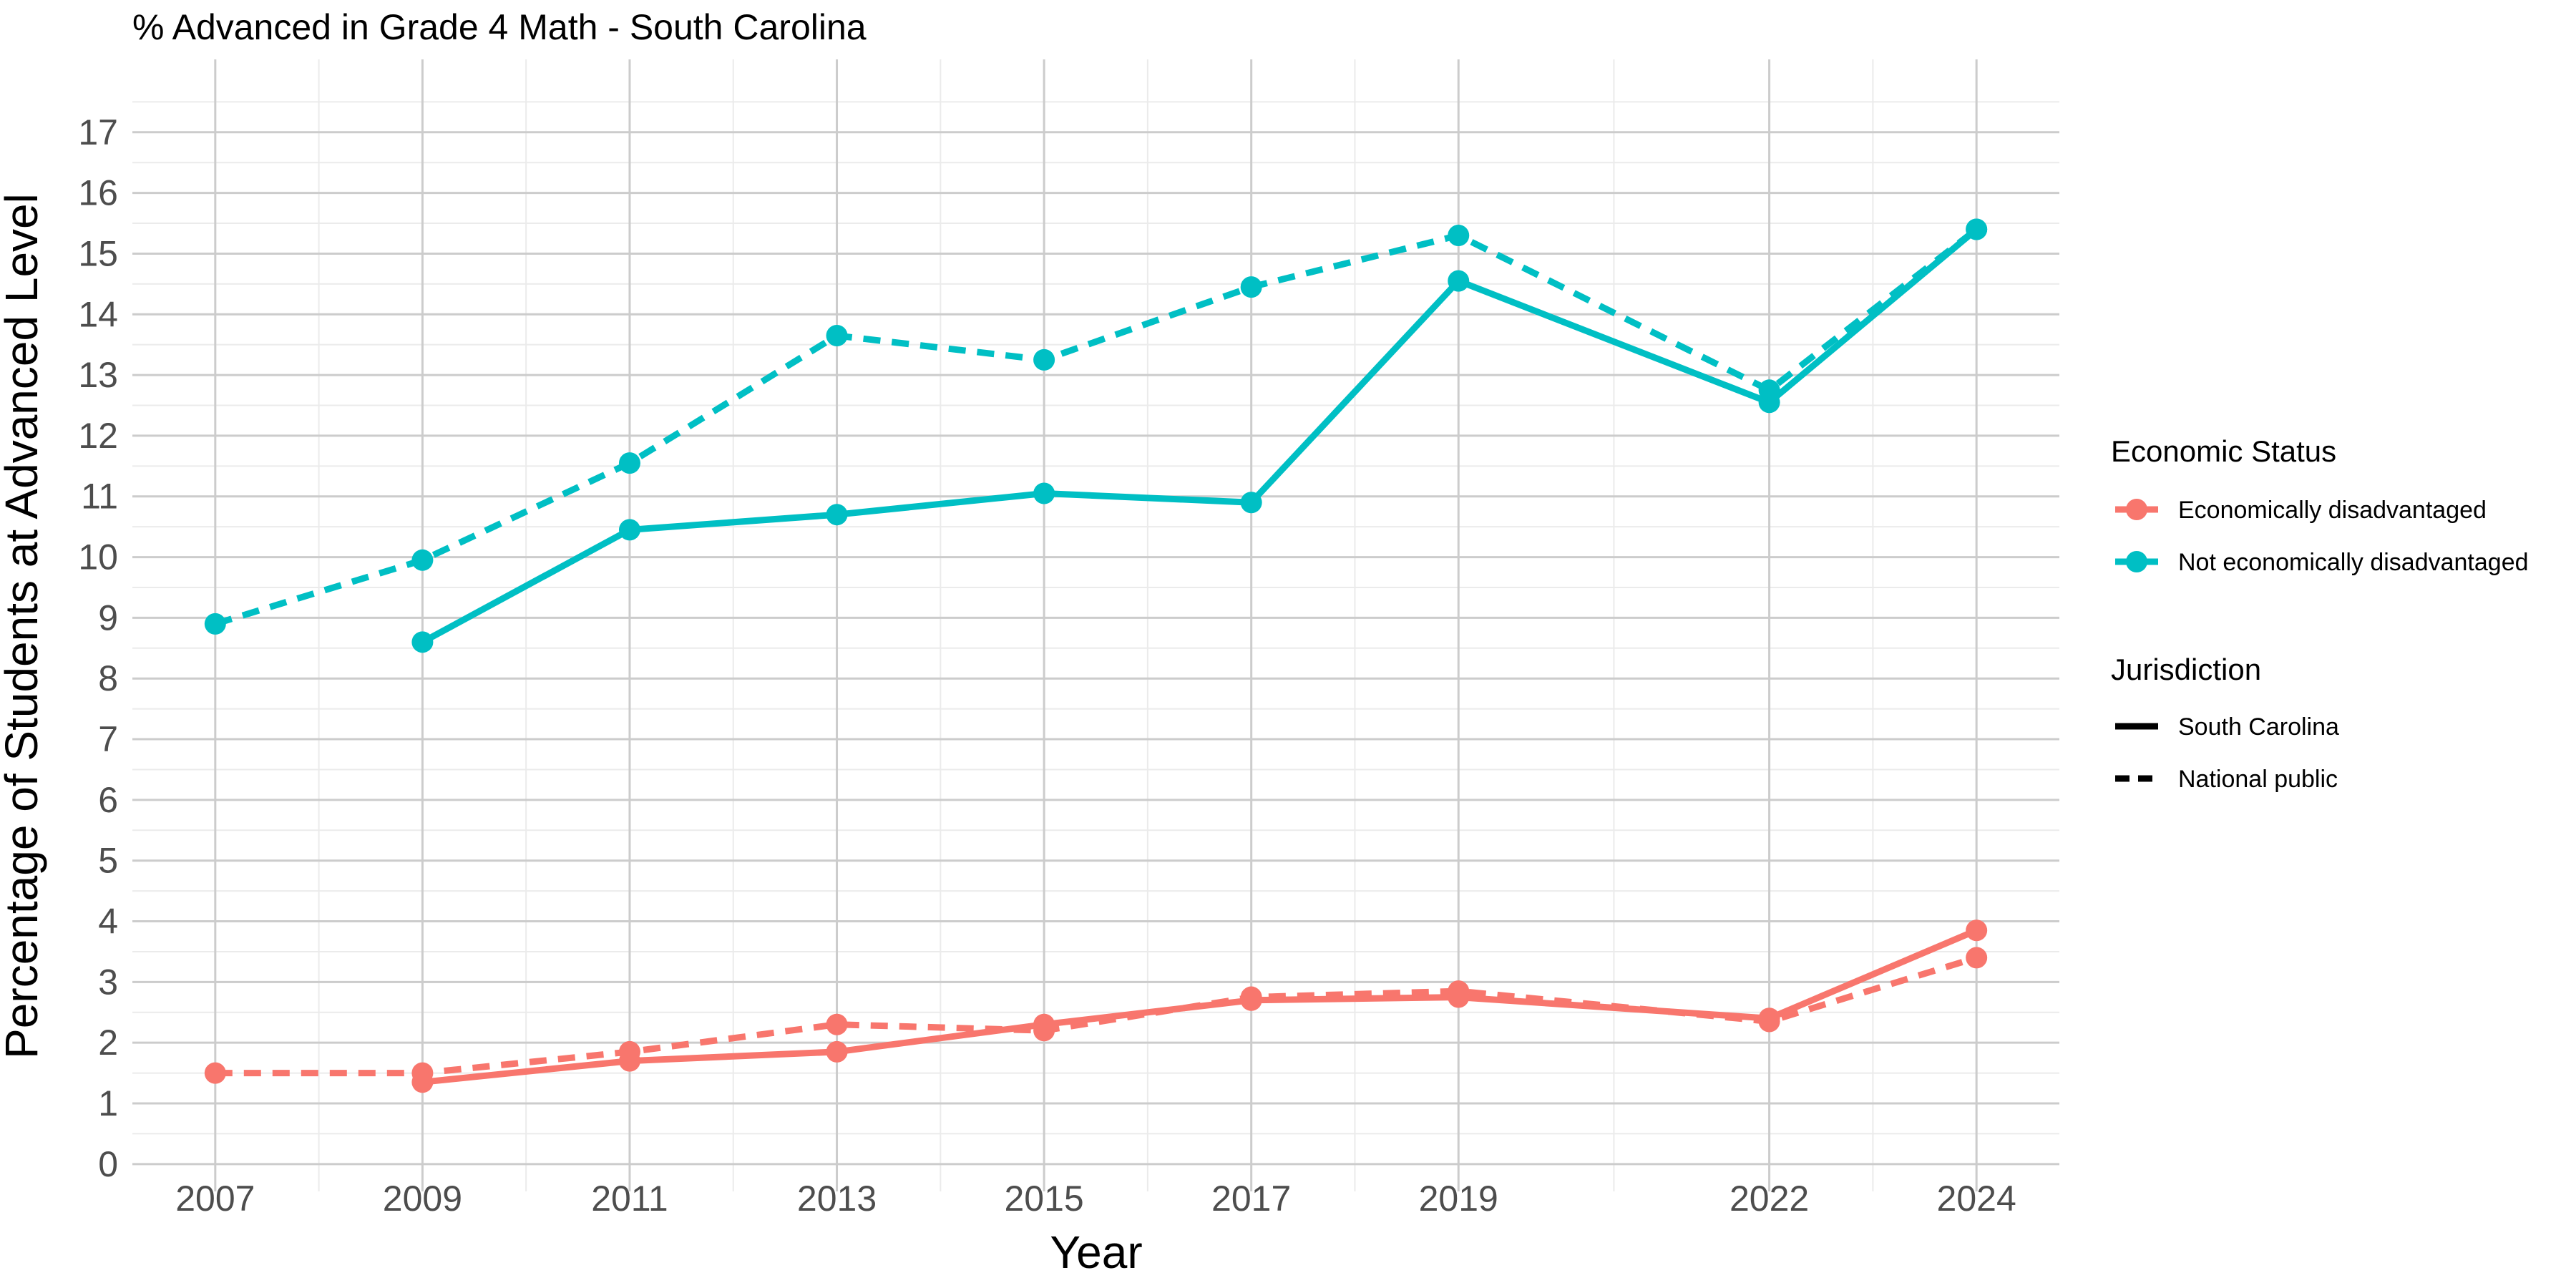 The height and width of the screenshot is (1288, 2576). What do you see at coordinates (23, 626) in the screenshot?
I see `y-axis-label: Percentage of Students at Advanced Level` at bounding box center [23, 626].